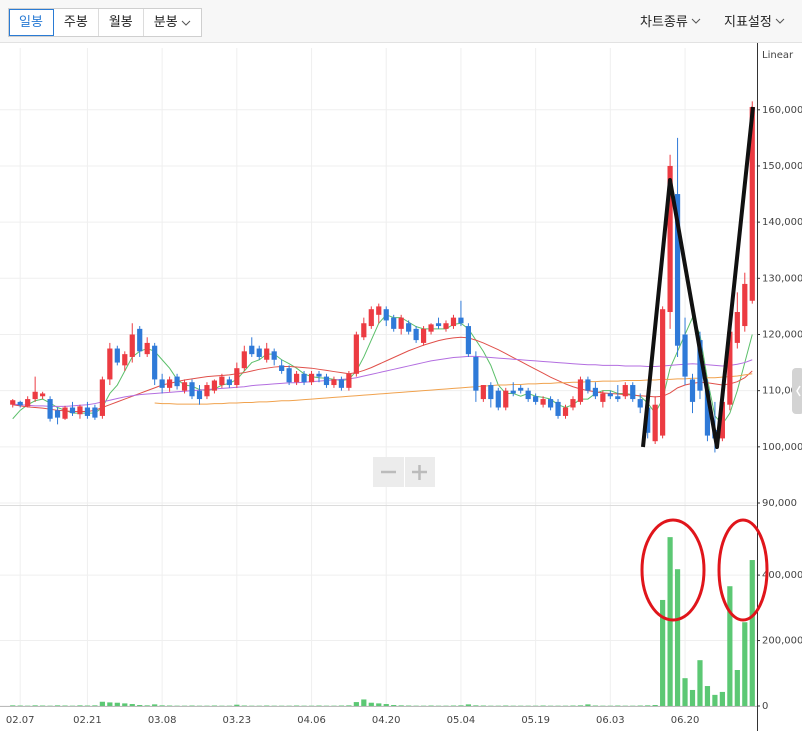 The image size is (802, 731). I want to click on drawn-m-line, so click(698, 277).